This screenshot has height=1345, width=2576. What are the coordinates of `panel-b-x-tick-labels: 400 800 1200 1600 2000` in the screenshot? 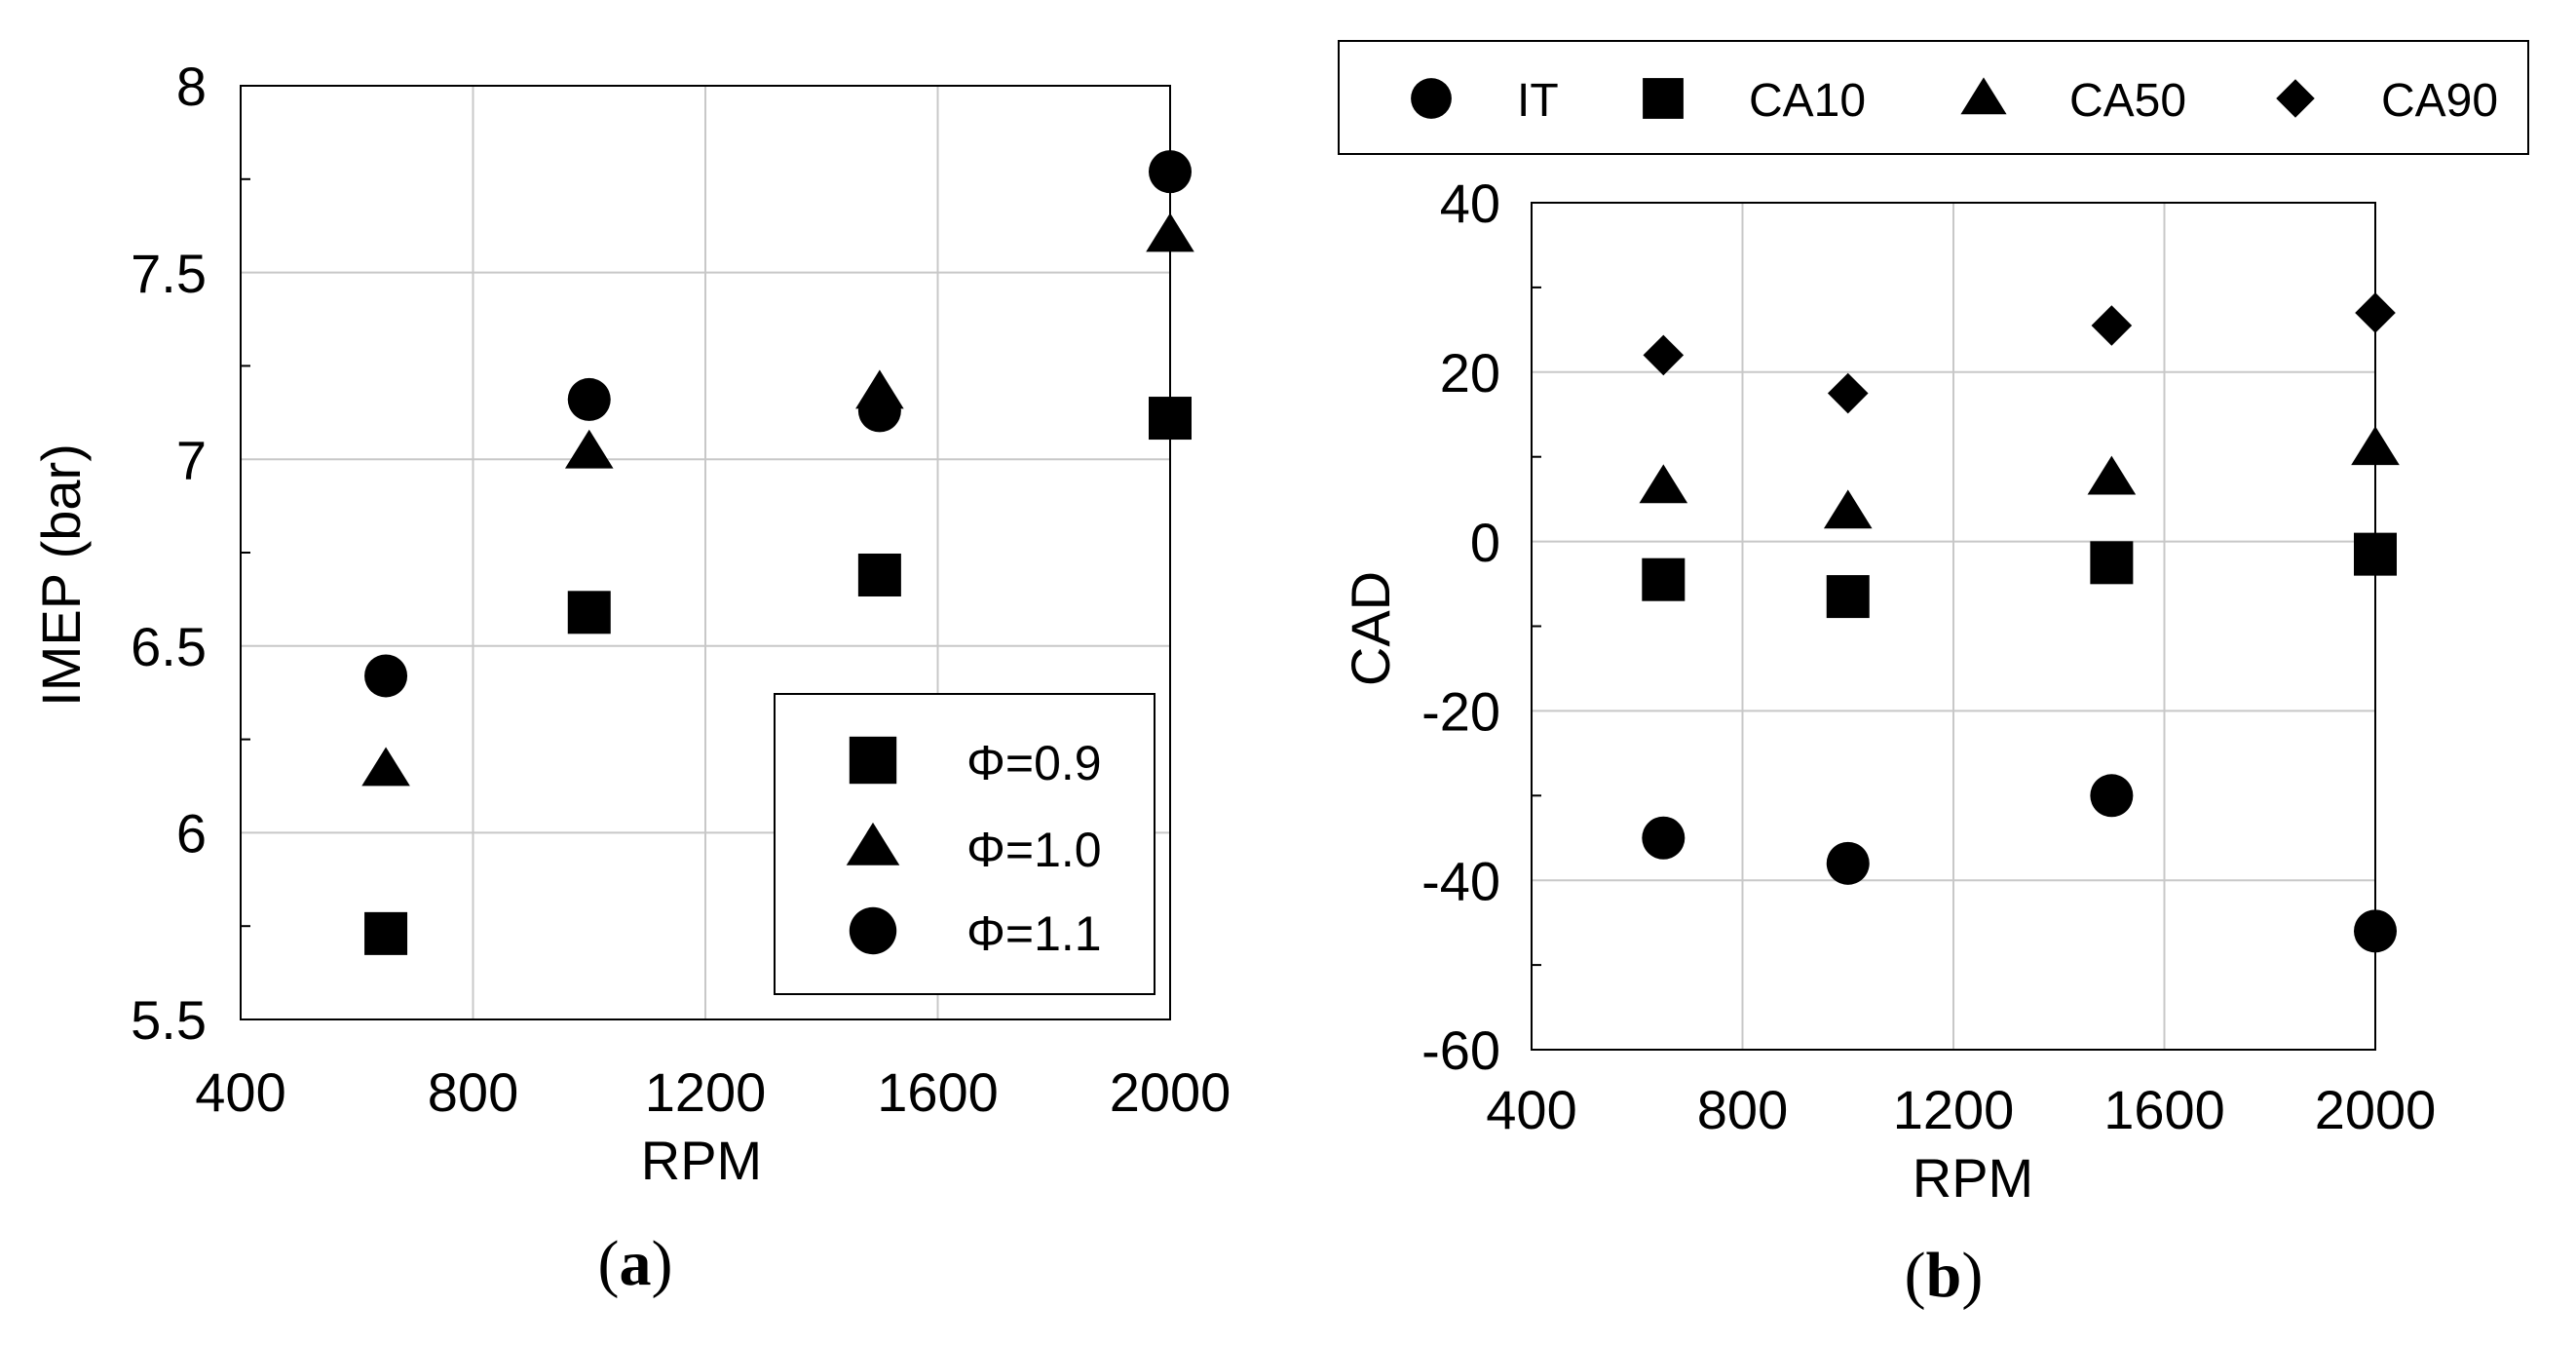 It's located at (1961, 1109).